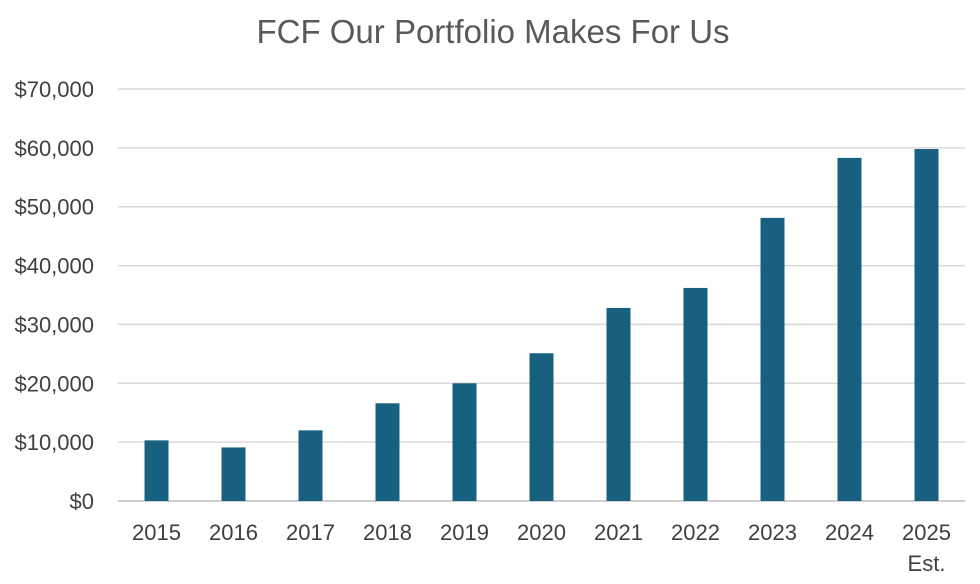 The image size is (980, 584). Describe the element at coordinates (387, 532) in the screenshot. I see `x-tick-label: 2018` at that location.